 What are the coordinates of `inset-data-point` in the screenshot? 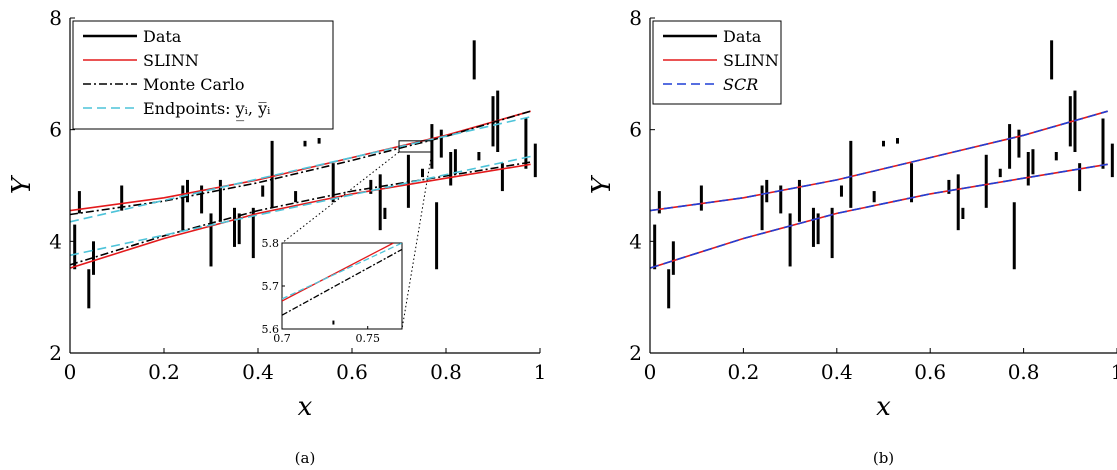 It's located at (333, 322).